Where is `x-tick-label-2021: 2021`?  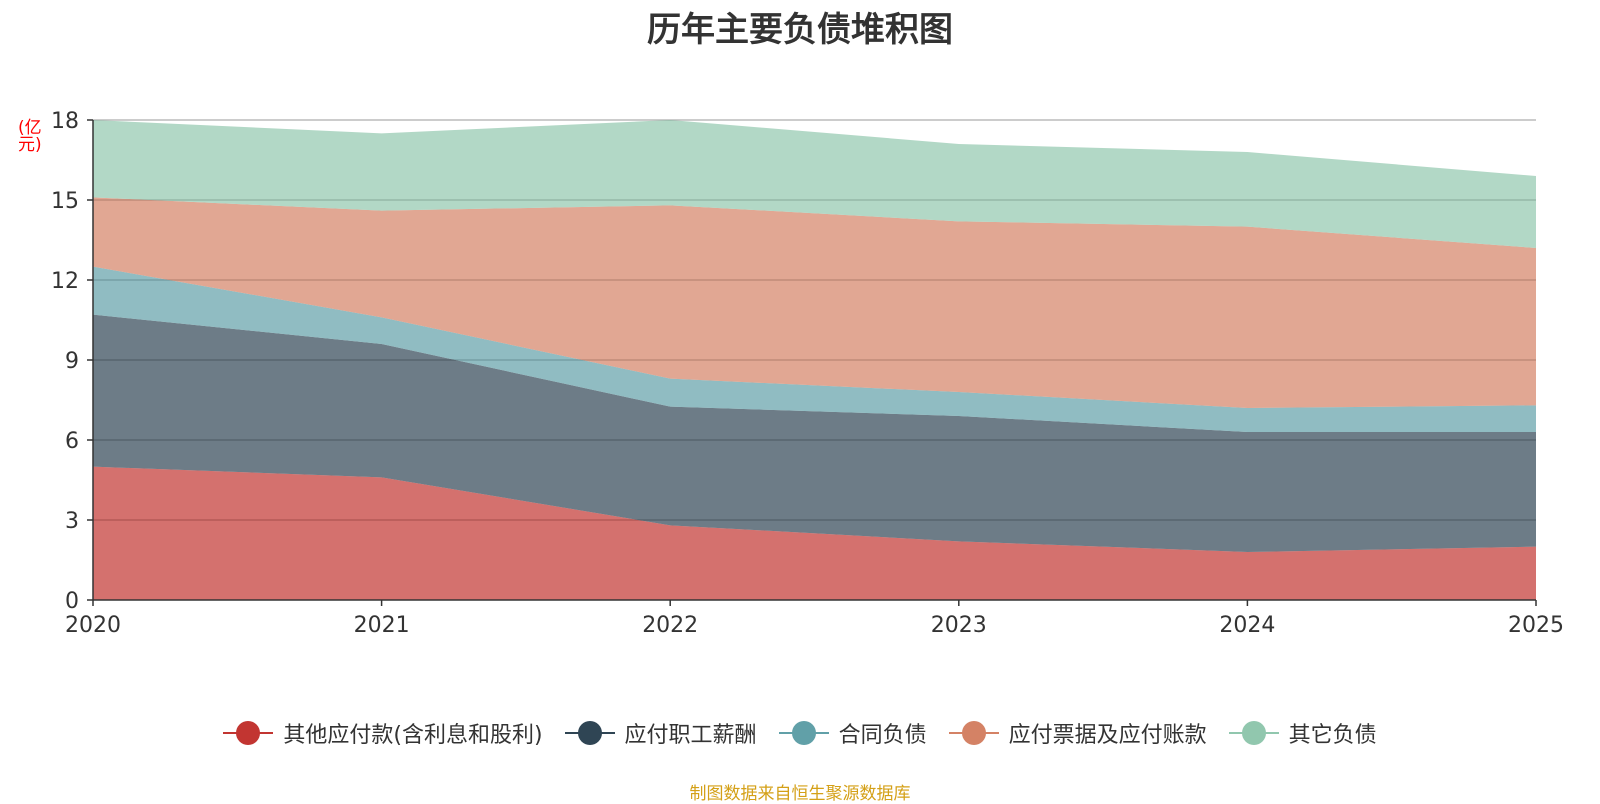
x-tick-label-2021: 2021 is located at coordinates (382, 625).